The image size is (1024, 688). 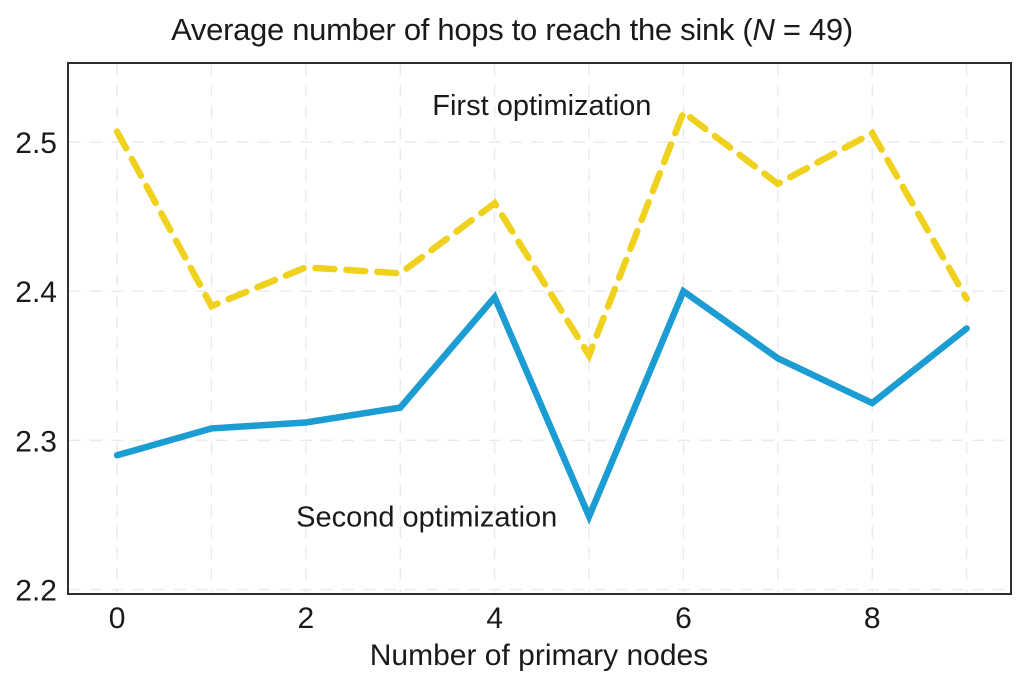 I want to click on x-tick-label: 6, so click(x=683, y=618).